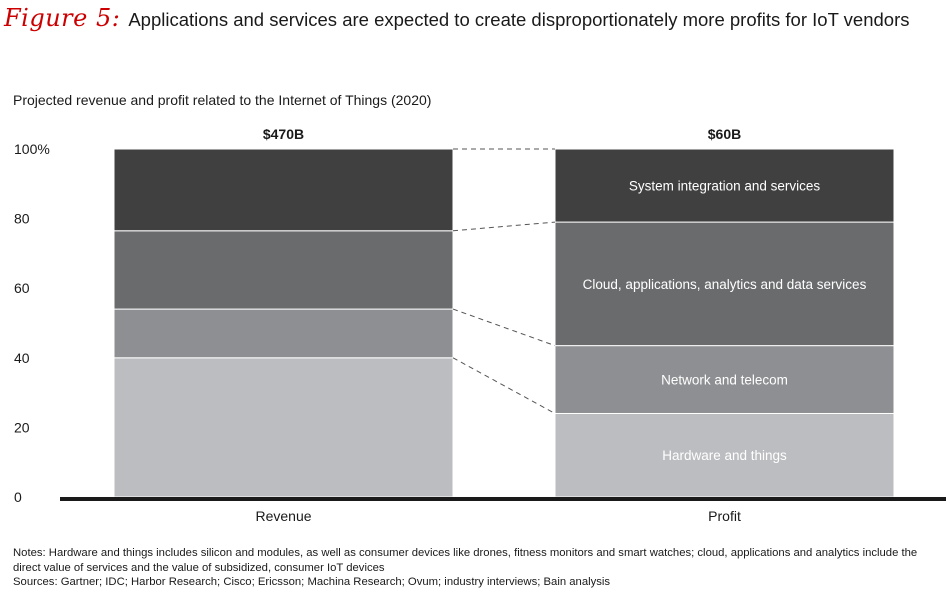 This screenshot has height=600, width=950. Describe the element at coordinates (22, 288) in the screenshot. I see `y-tick-label: 60` at that location.